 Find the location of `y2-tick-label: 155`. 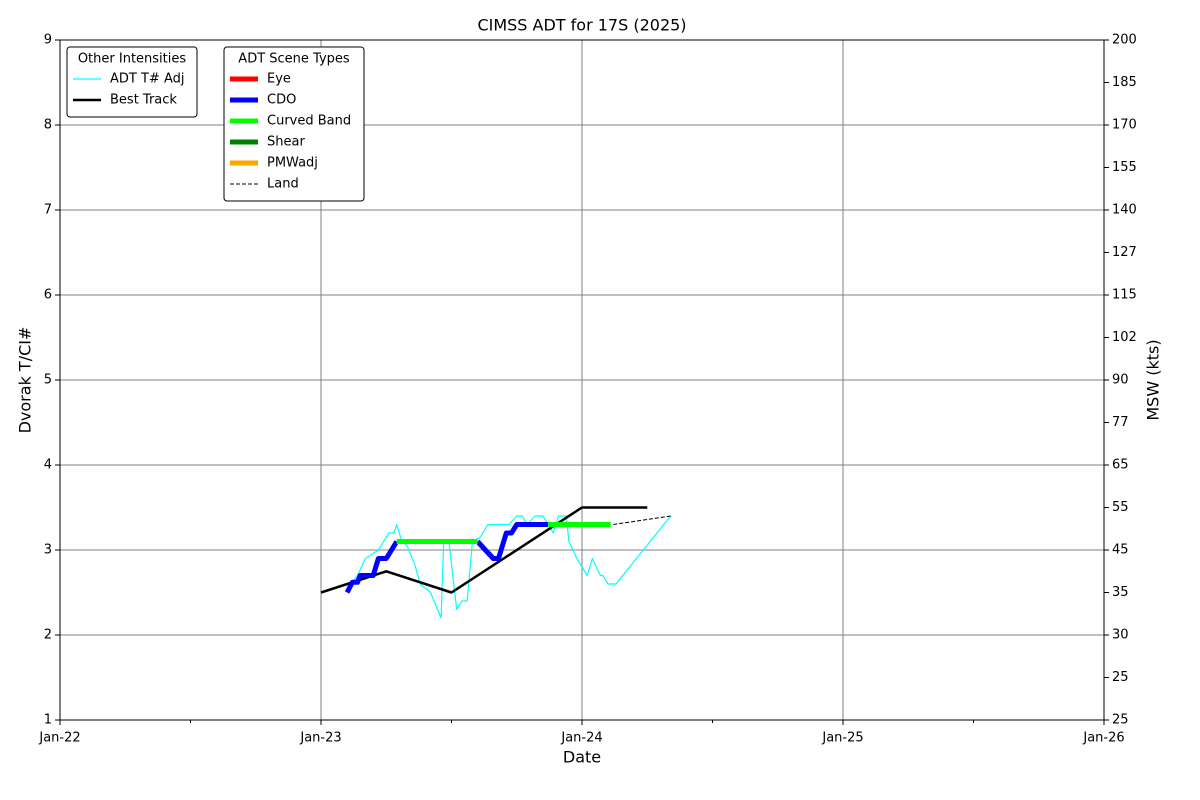

y2-tick-label: 155 is located at coordinates (1124, 167).